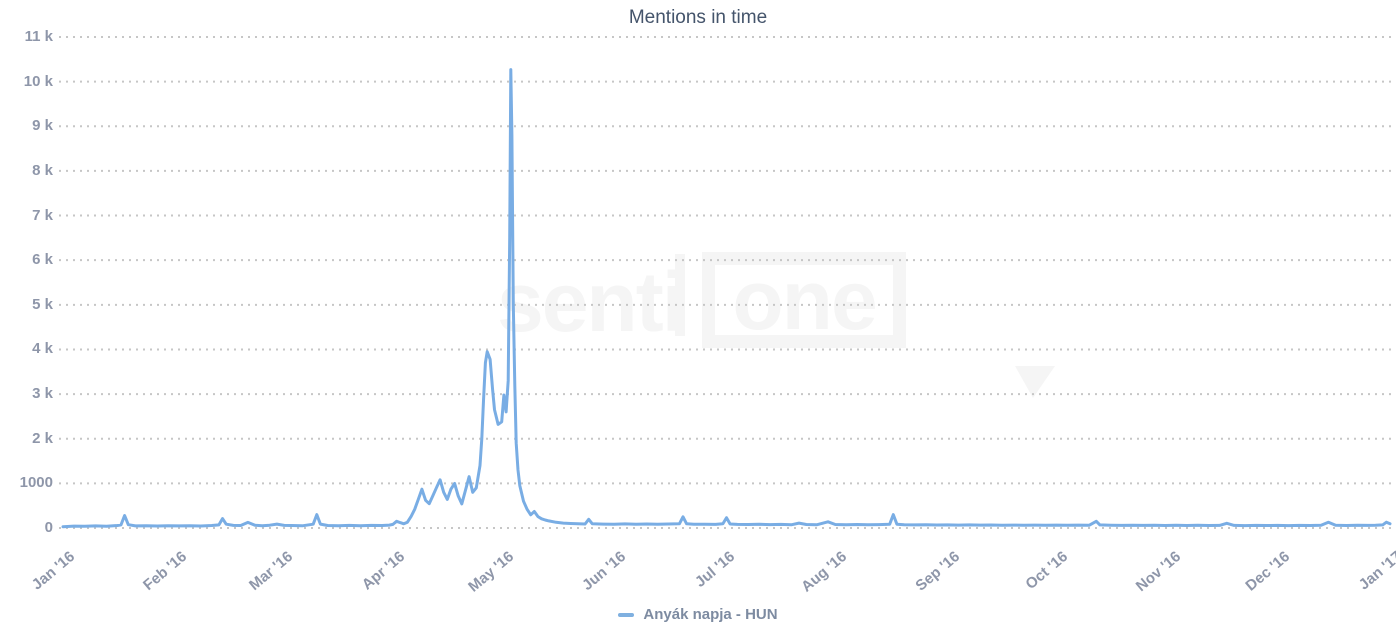 The height and width of the screenshot is (640, 1396). Describe the element at coordinates (36, 483) in the screenshot. I see `y-axis-label: 1000` at that location.